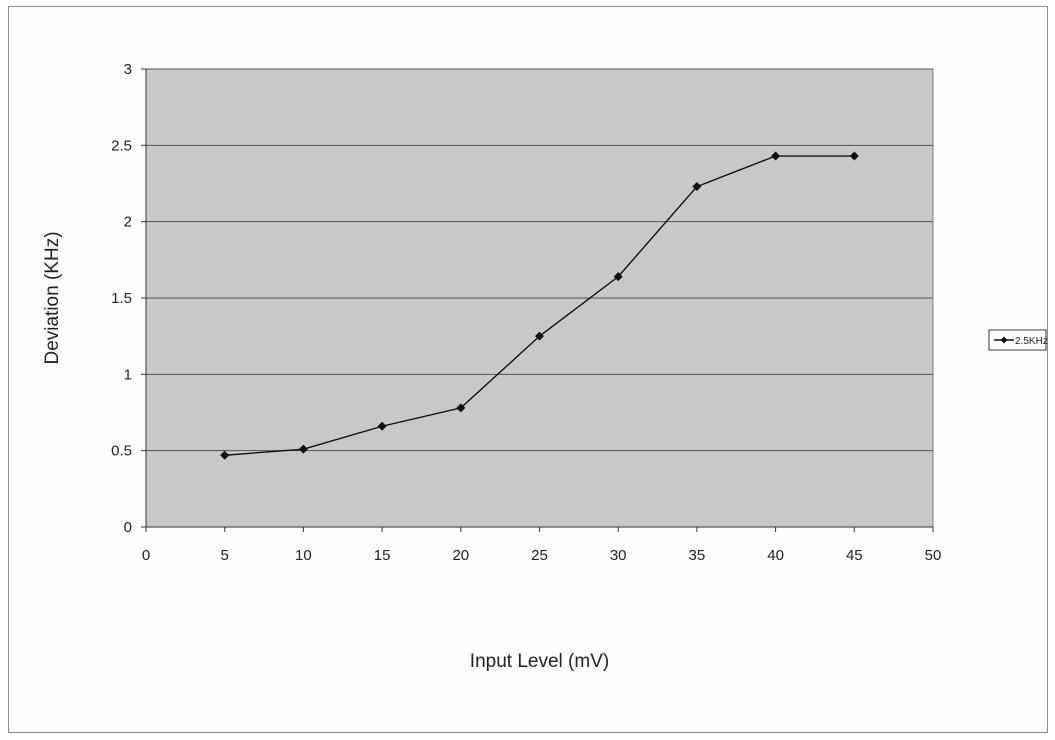 The height and width of the screenshot is (740, 1055). Describe the element at coordinates (225, 555) in the screenshot. I see `x-tick-label: 5` at that location.